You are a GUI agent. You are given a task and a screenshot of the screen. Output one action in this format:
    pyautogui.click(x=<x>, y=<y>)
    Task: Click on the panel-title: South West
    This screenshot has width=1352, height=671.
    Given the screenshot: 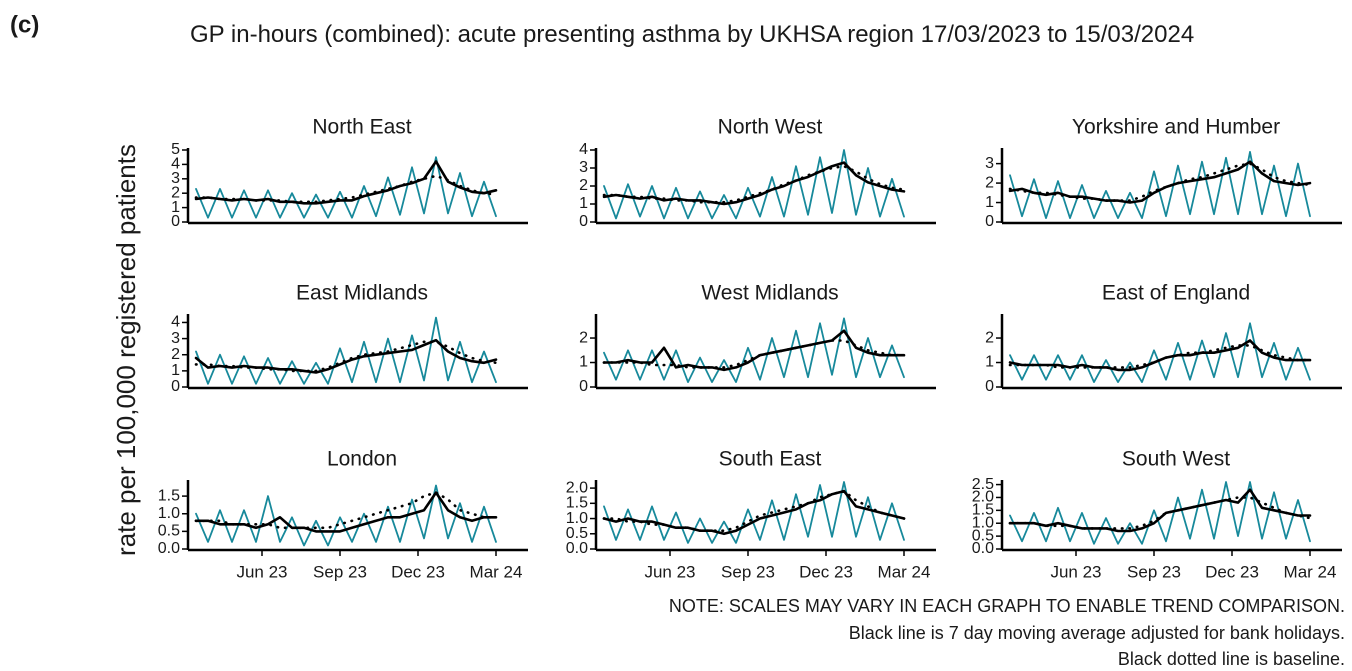 What is the action you would take?
    pyautogui.click(x=1176, y=459)
    